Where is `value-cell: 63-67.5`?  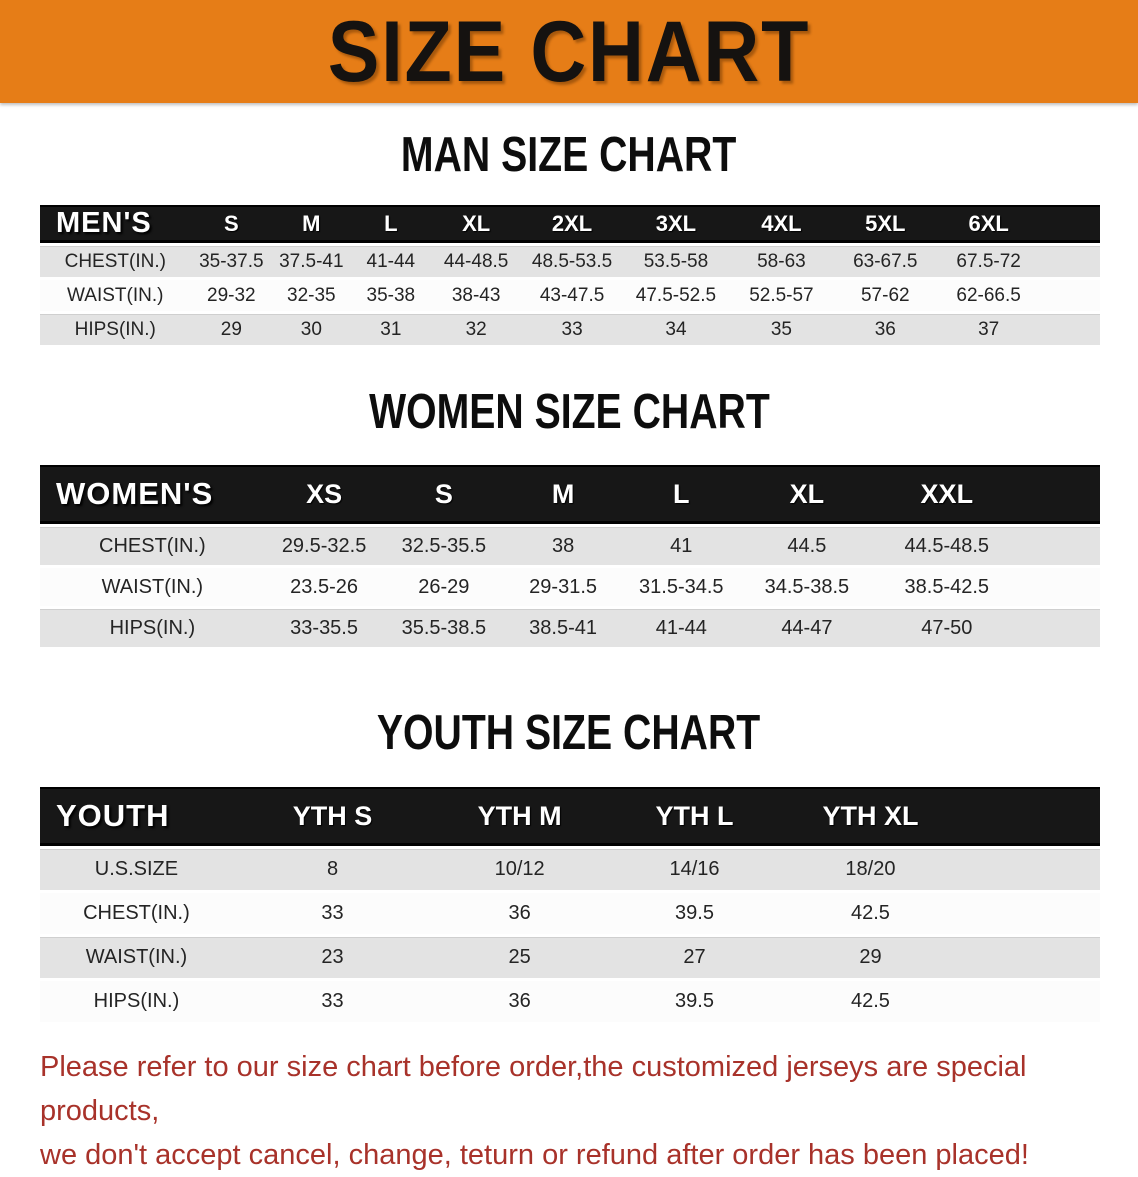 value-cell: 63-67.5 is located at coordinates (885, 261).